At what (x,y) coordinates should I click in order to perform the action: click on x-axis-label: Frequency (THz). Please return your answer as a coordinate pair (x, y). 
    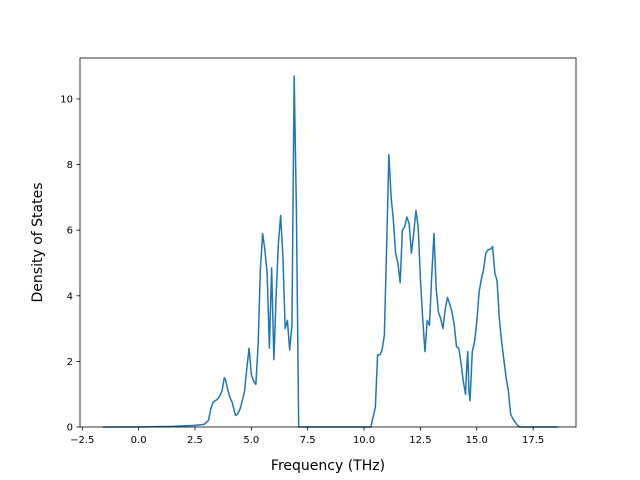
    Looking at the image, I should click on (328, 466).